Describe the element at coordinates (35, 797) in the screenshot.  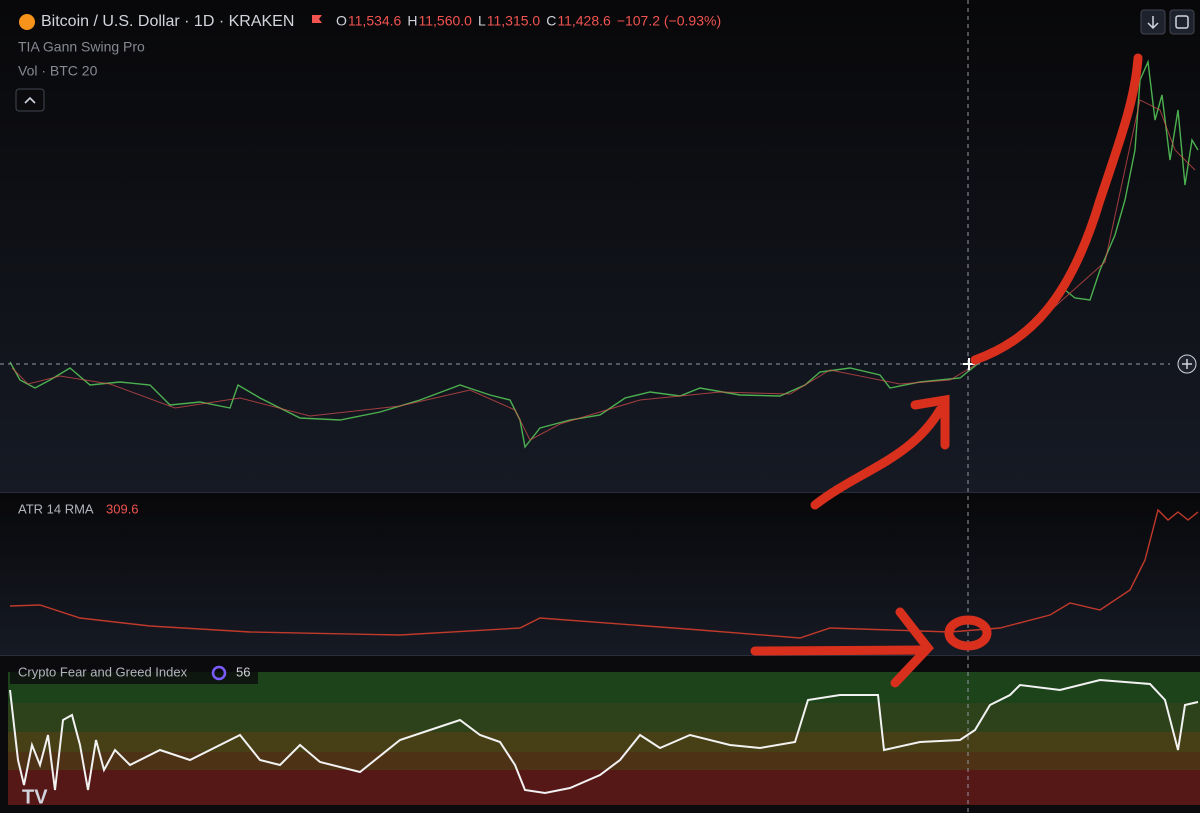
I see `tv-logo: TV` at that location.